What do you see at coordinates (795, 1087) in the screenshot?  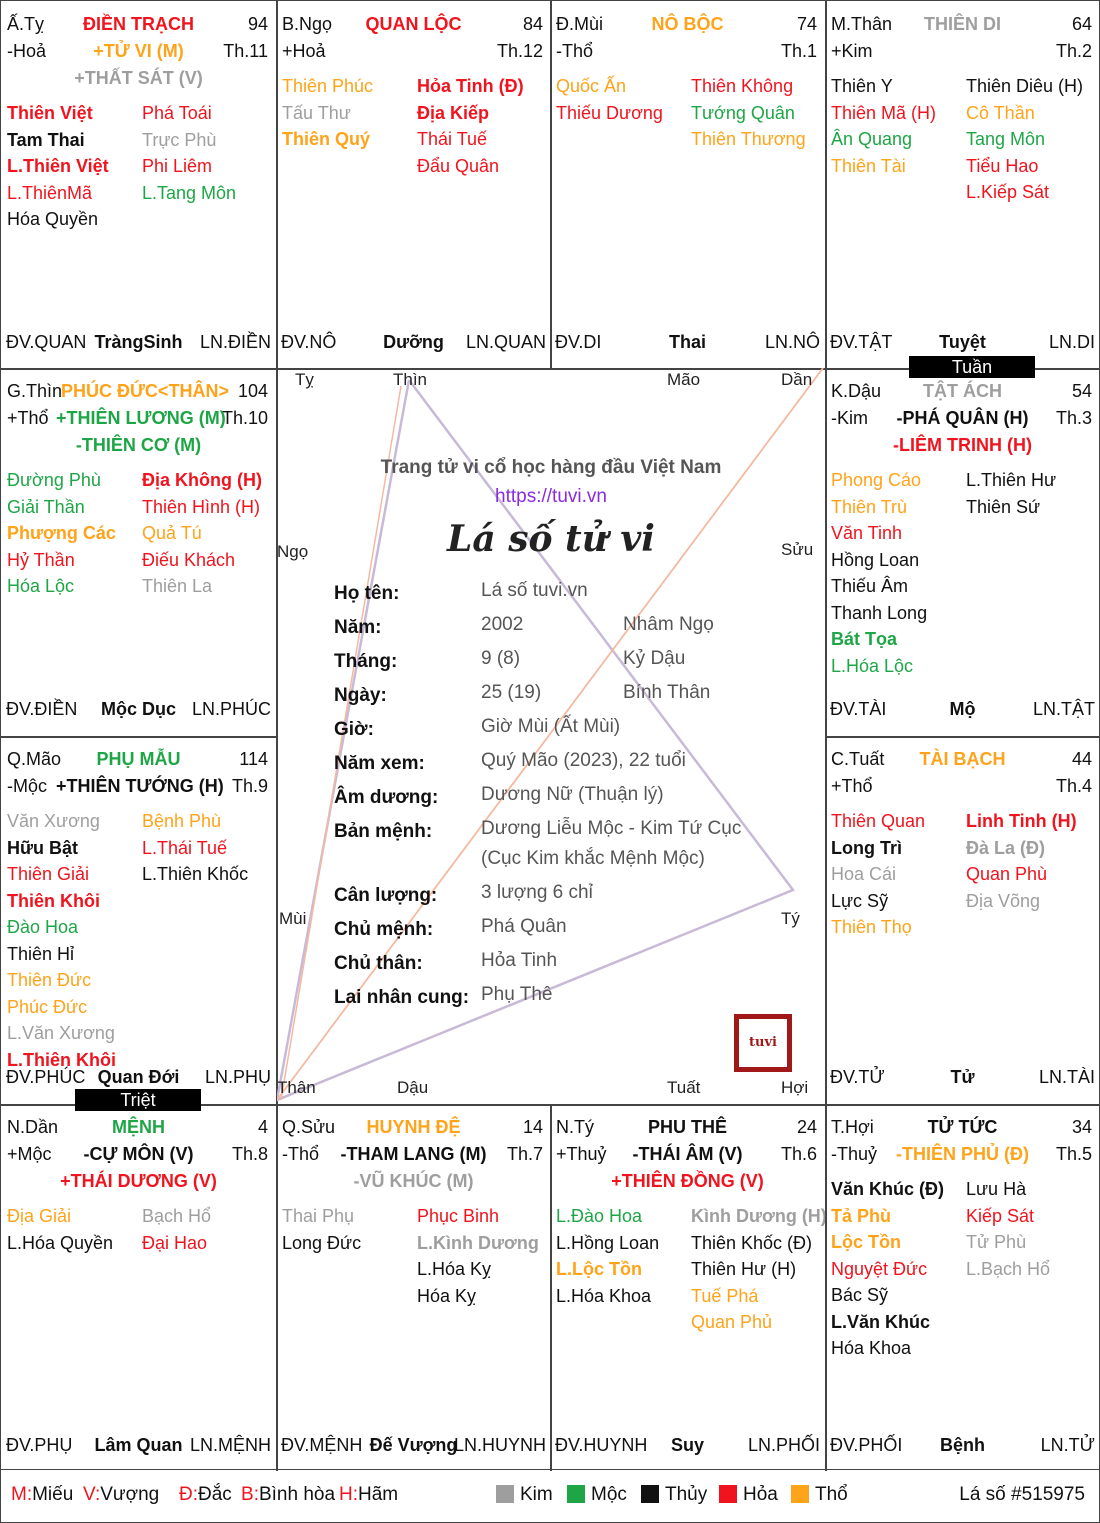 I see `branch-hoi: Hợi` at bounding box center [795, 1087].